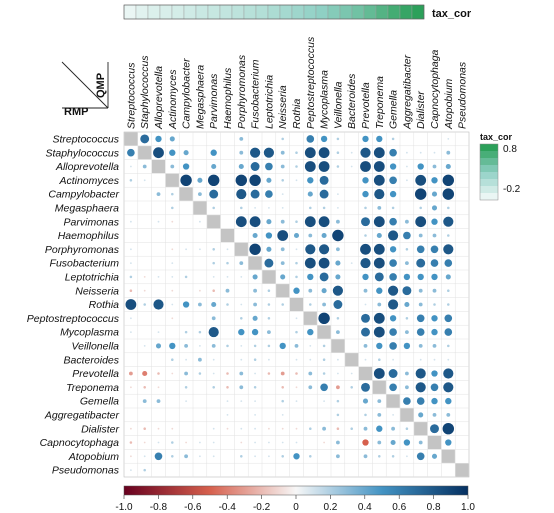 The image size is (554, 513). I want to click on column-label: Gemella, so click(394, 109).